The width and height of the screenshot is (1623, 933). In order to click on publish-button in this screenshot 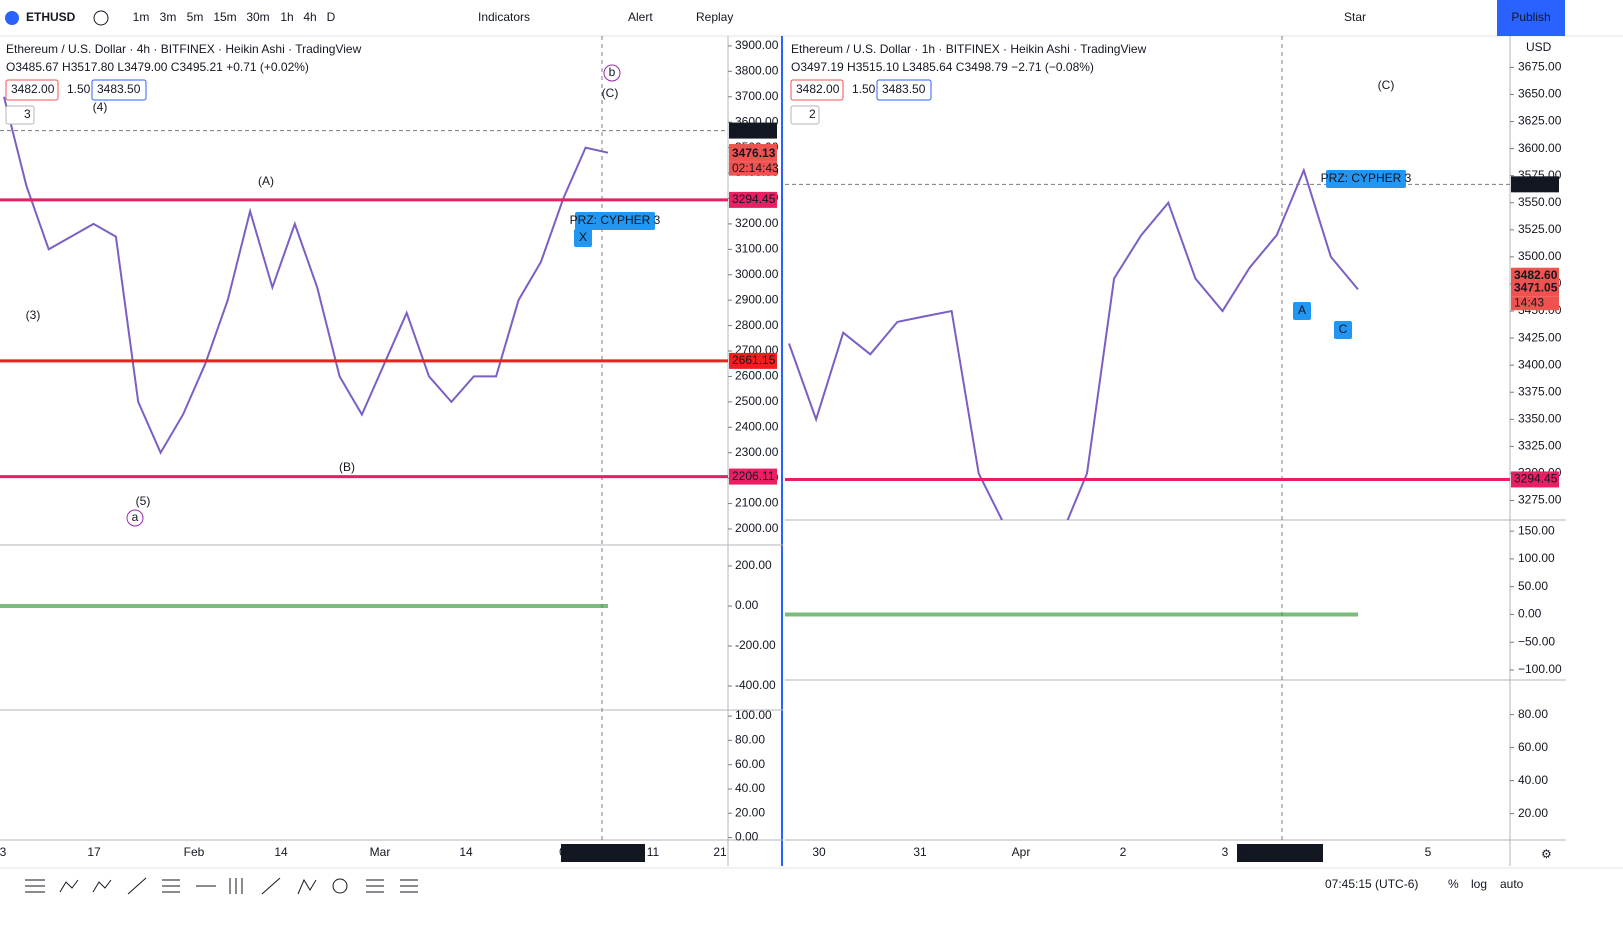, I will do `click(1531, 18)`.